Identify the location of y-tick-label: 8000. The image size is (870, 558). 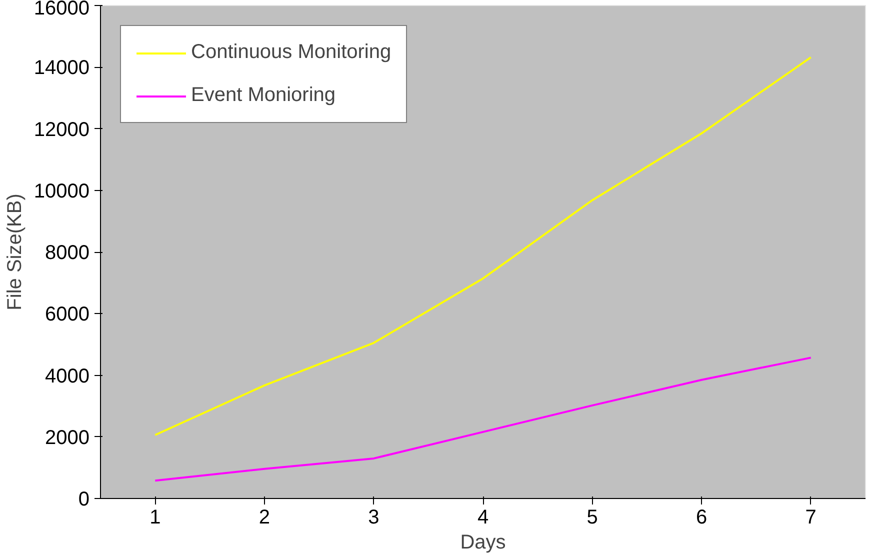
(67, 253).